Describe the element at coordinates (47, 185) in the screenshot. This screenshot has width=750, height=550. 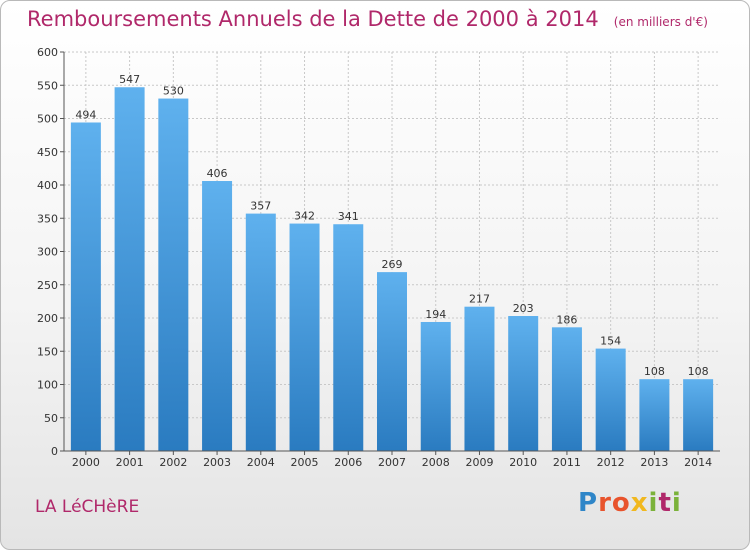
I see `y-tick-label: 400` at that location.